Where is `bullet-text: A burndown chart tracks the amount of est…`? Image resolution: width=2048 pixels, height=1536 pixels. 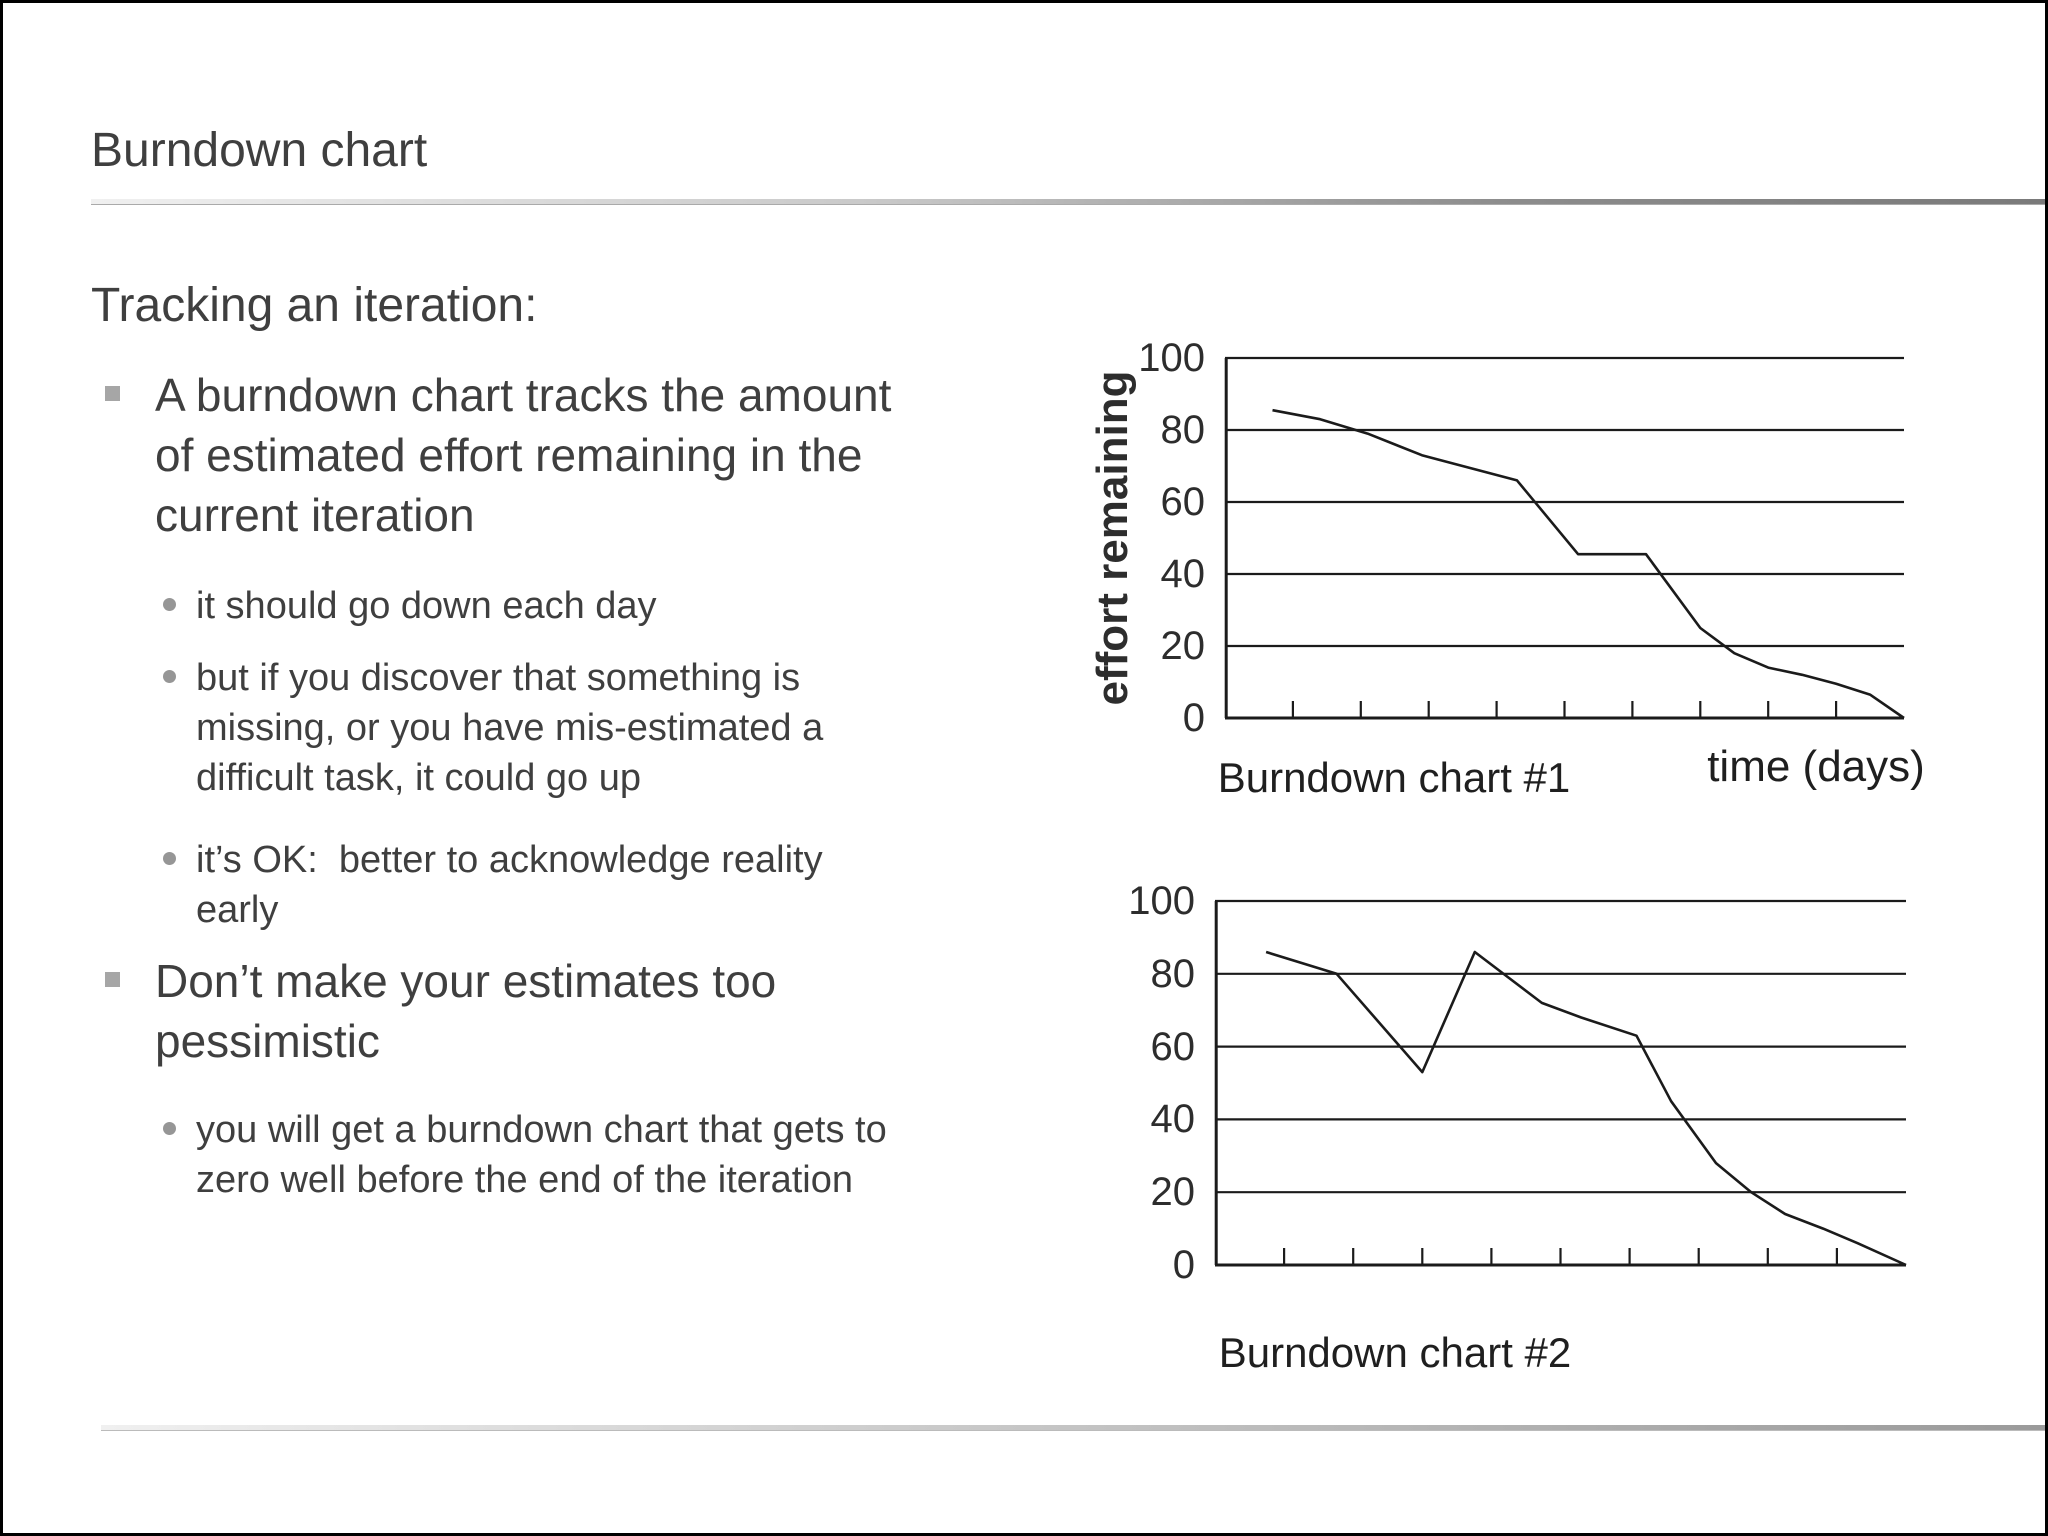 bullet-text: A burndown chart tracks the amount of est… is located at coordinates (523, 455).